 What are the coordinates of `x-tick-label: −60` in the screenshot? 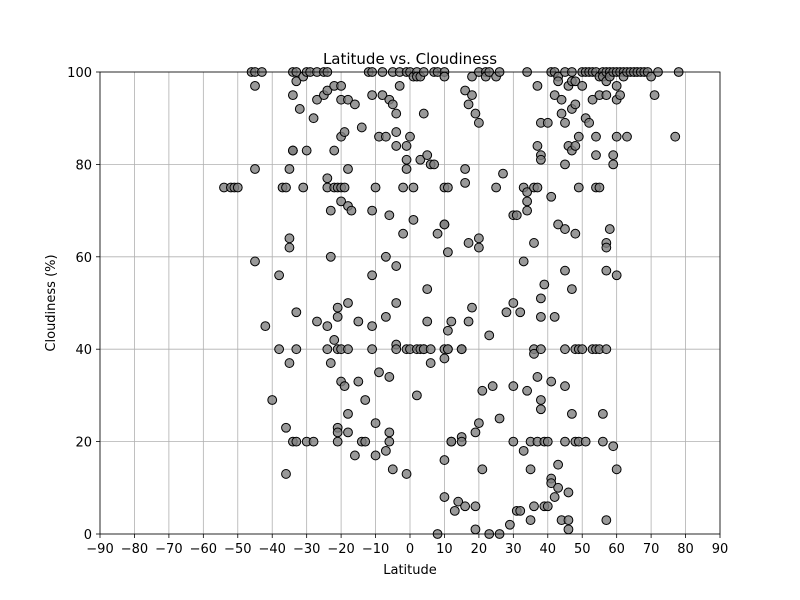 It's located at (203, 549).